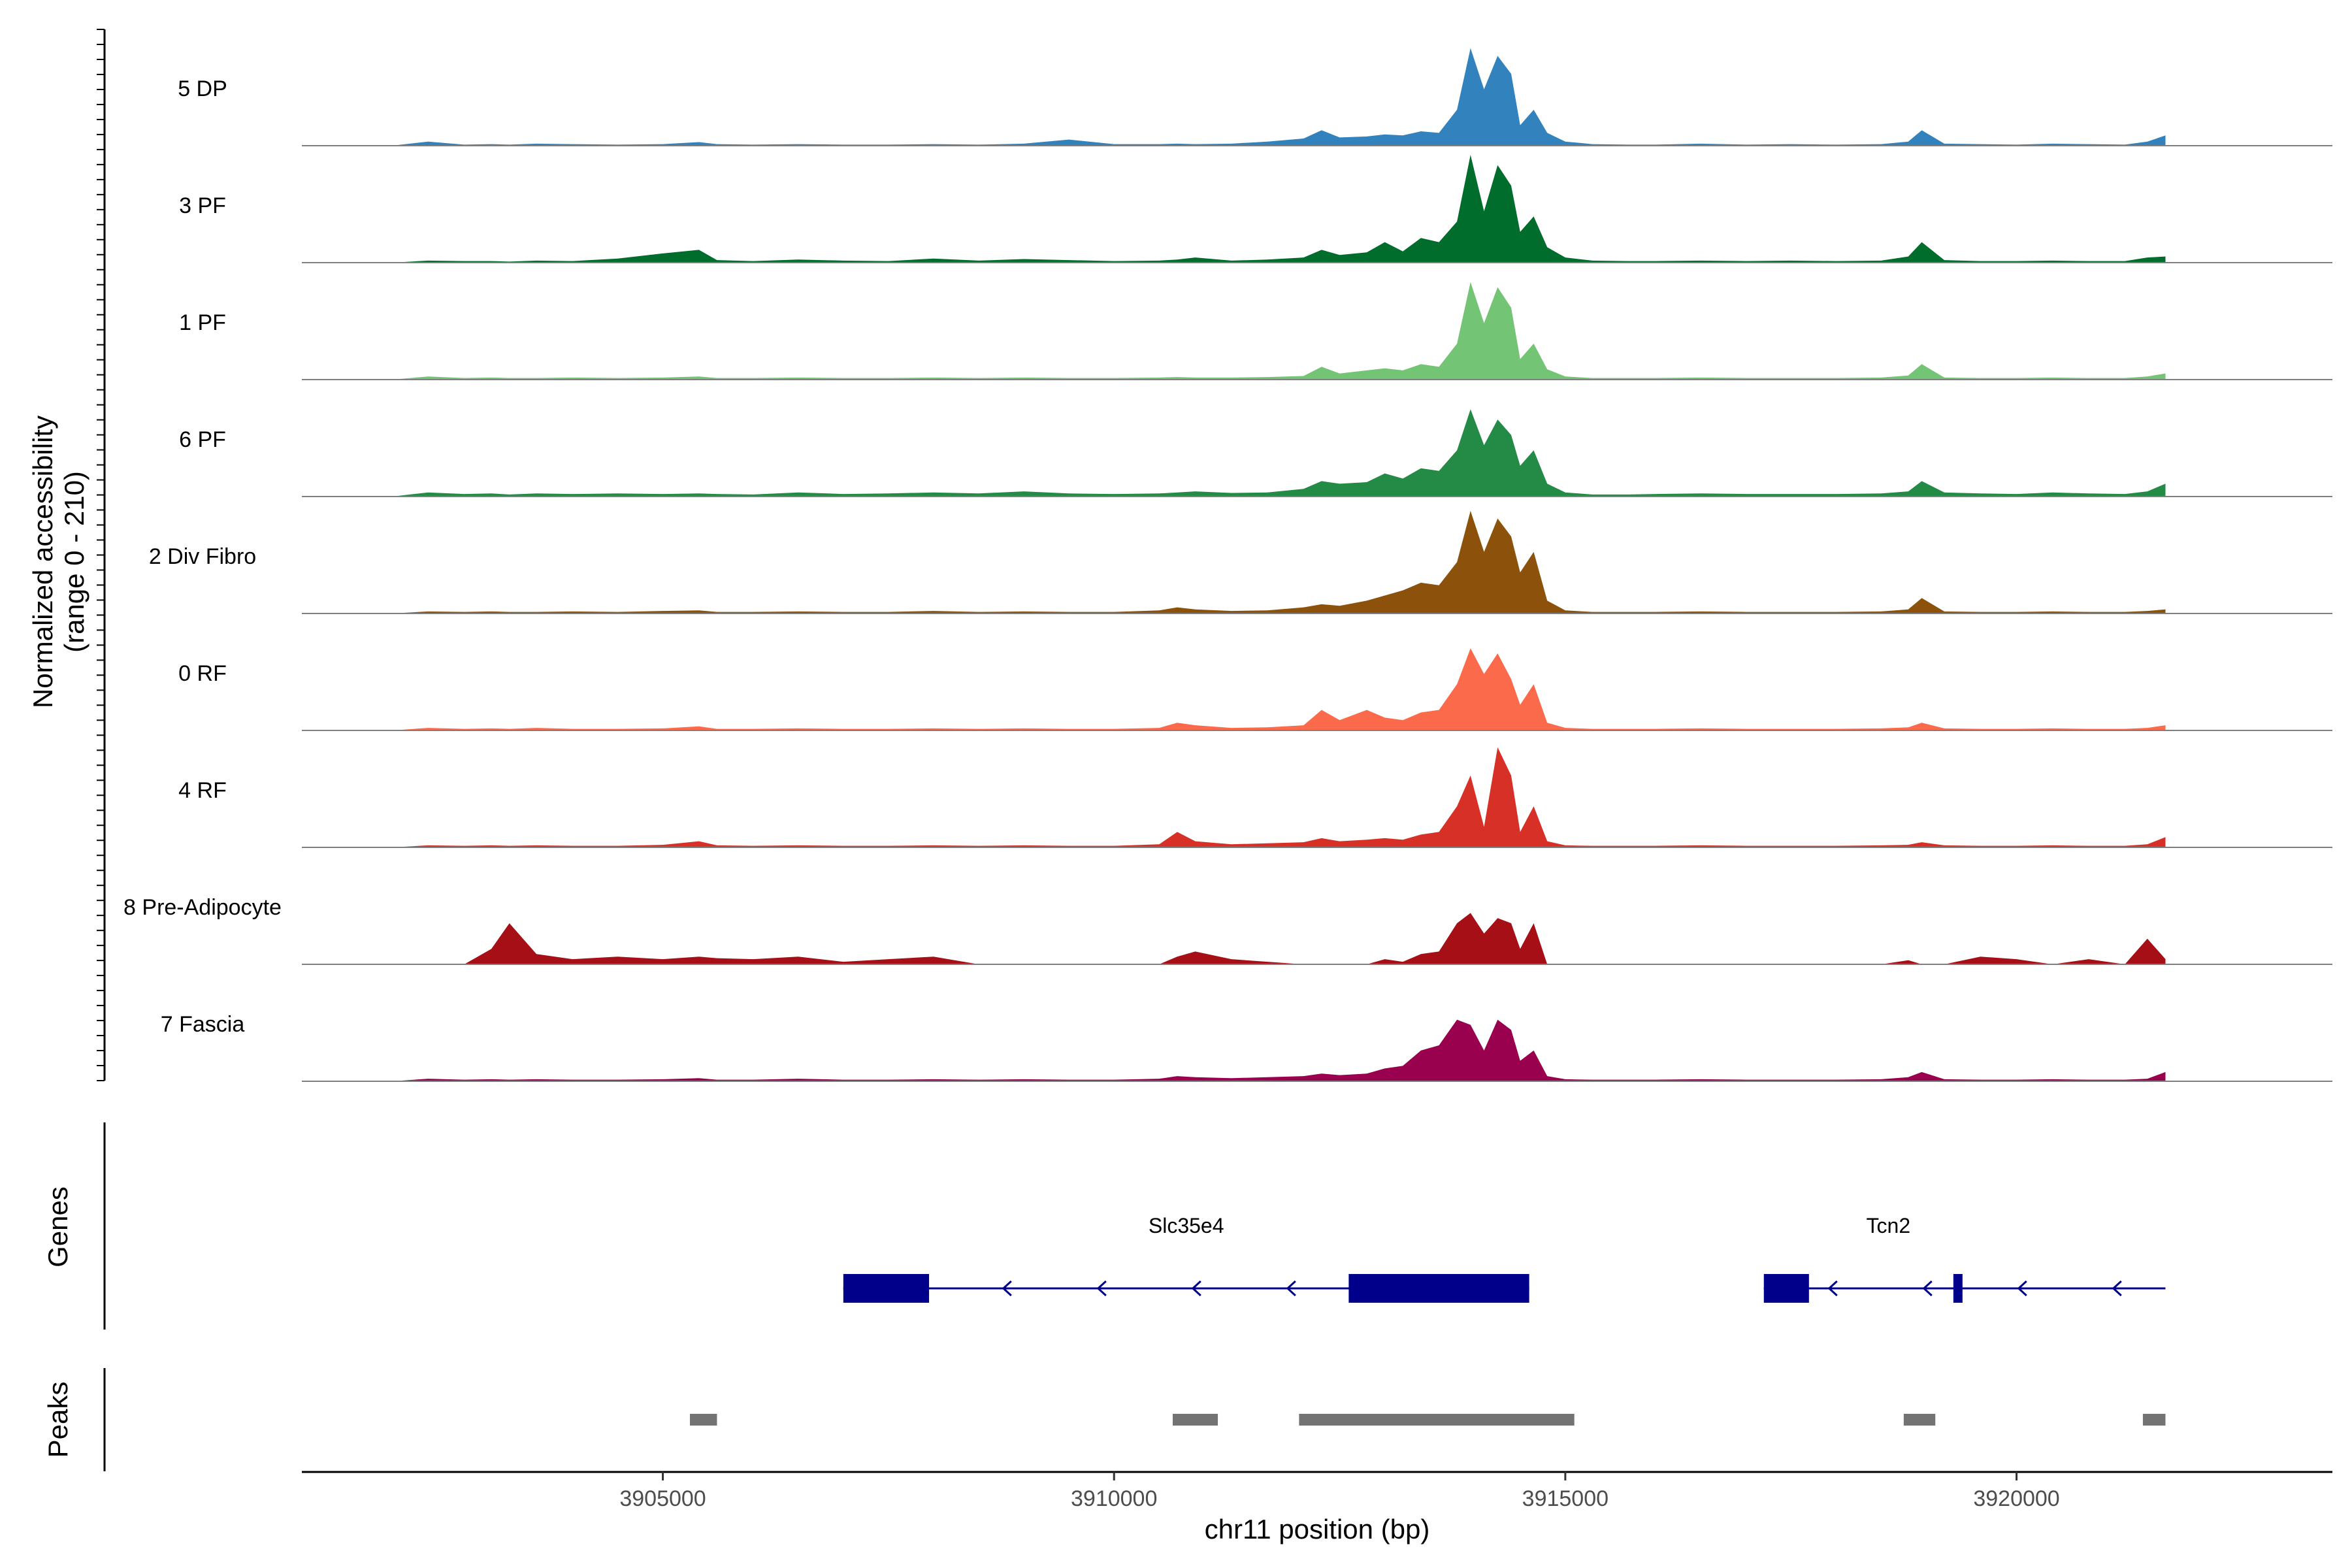 Image resolution: width=2352 pixels, height=1568 pixels. I want to click on x-tick-label: 3915000, so click(1565, 1498).